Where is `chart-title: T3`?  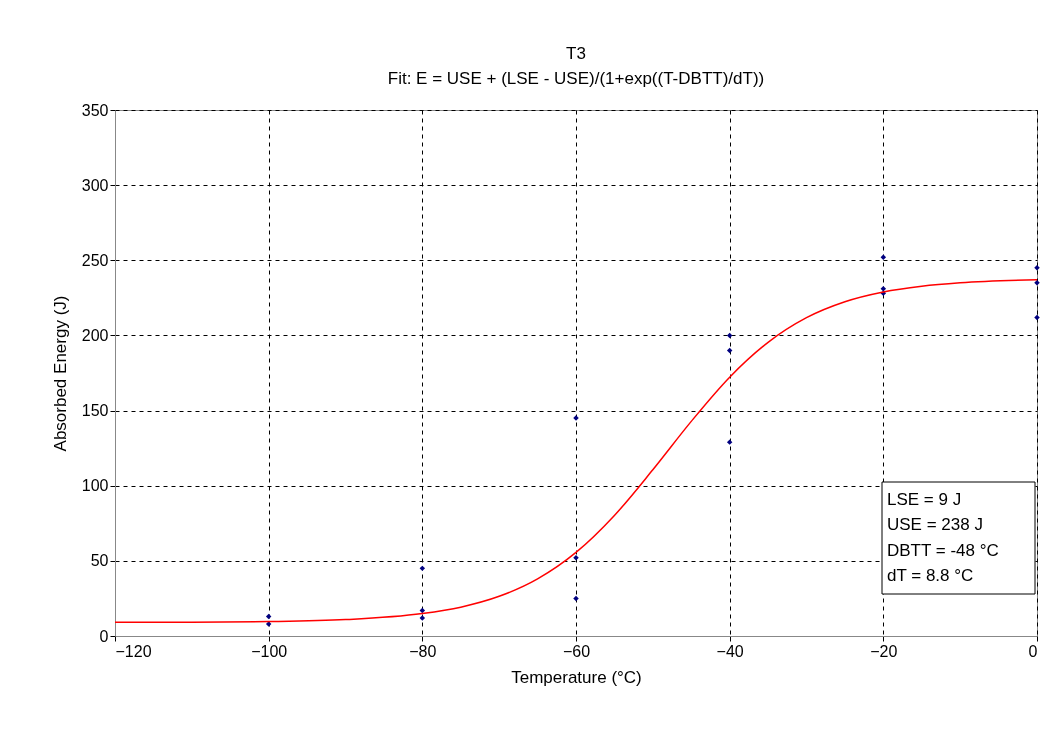
chart-title: T3 is located at coordinates (576, 53).